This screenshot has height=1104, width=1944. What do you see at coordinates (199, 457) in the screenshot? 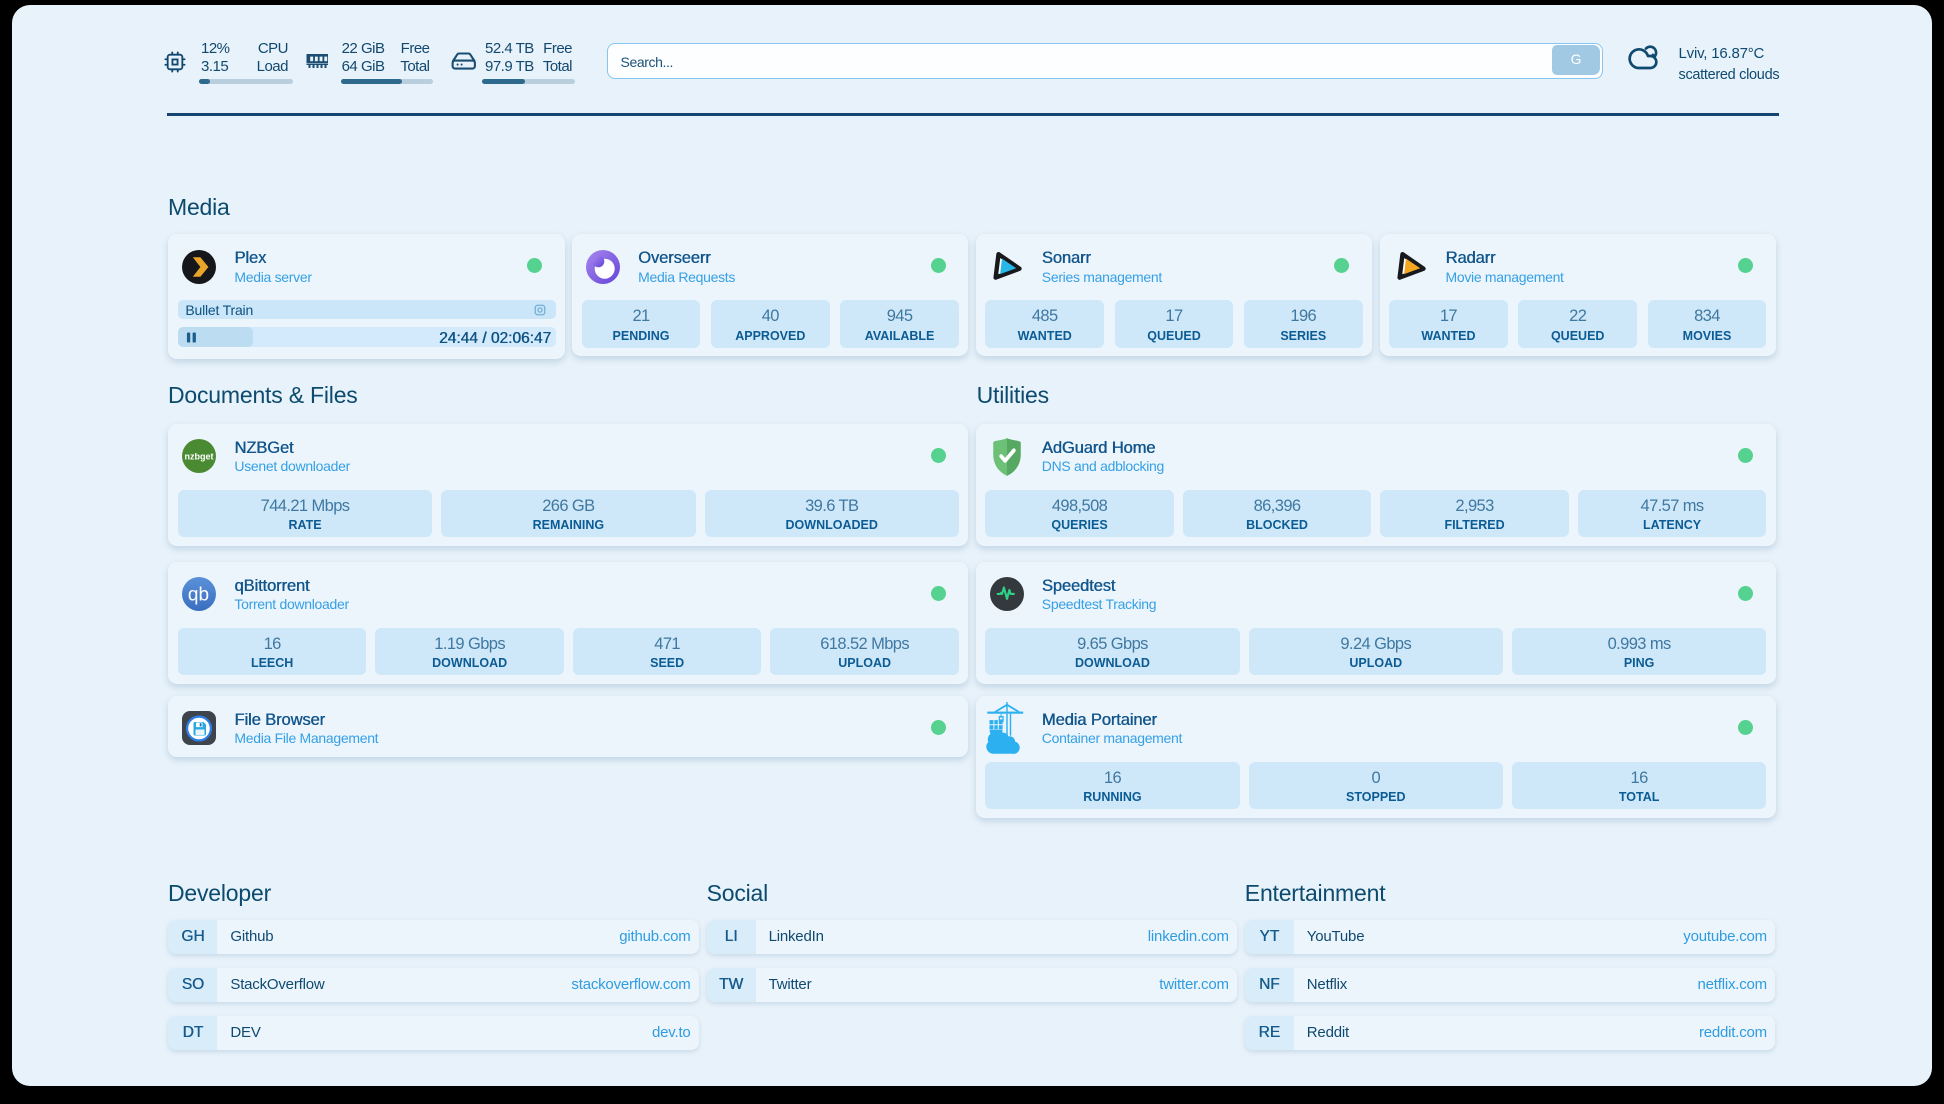
I see `svg-text: nzbget` at bounding box center [199, 457].